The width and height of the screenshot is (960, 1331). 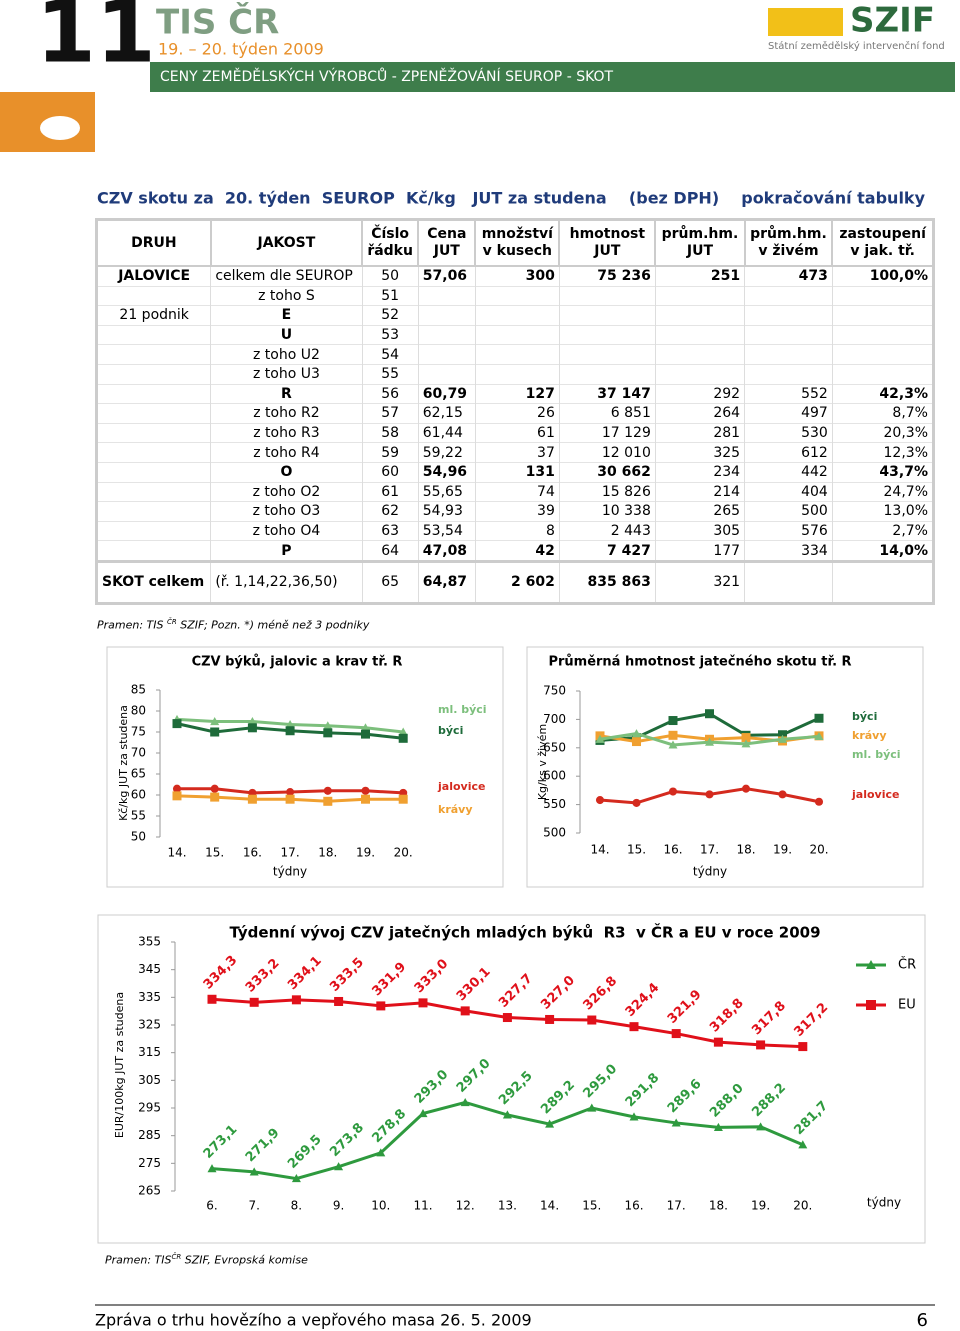 I want to click on x-tick-label: 18., so click(x=327, y=853).